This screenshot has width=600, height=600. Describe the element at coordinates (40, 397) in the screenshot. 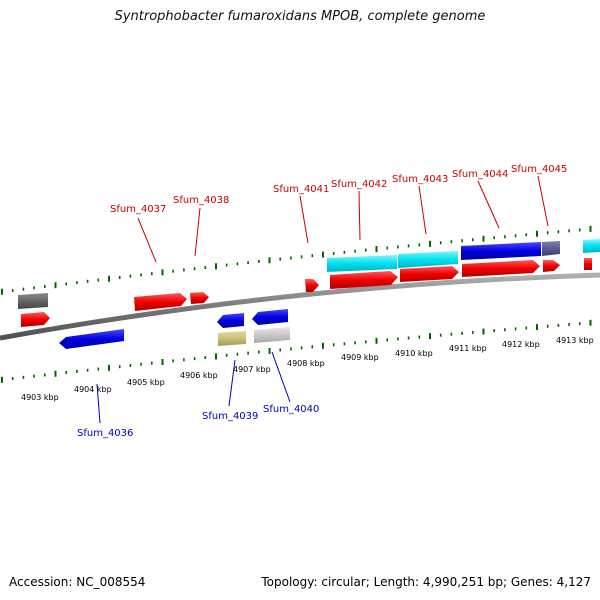

I see `scale-label: 4903 kbp` at that location.